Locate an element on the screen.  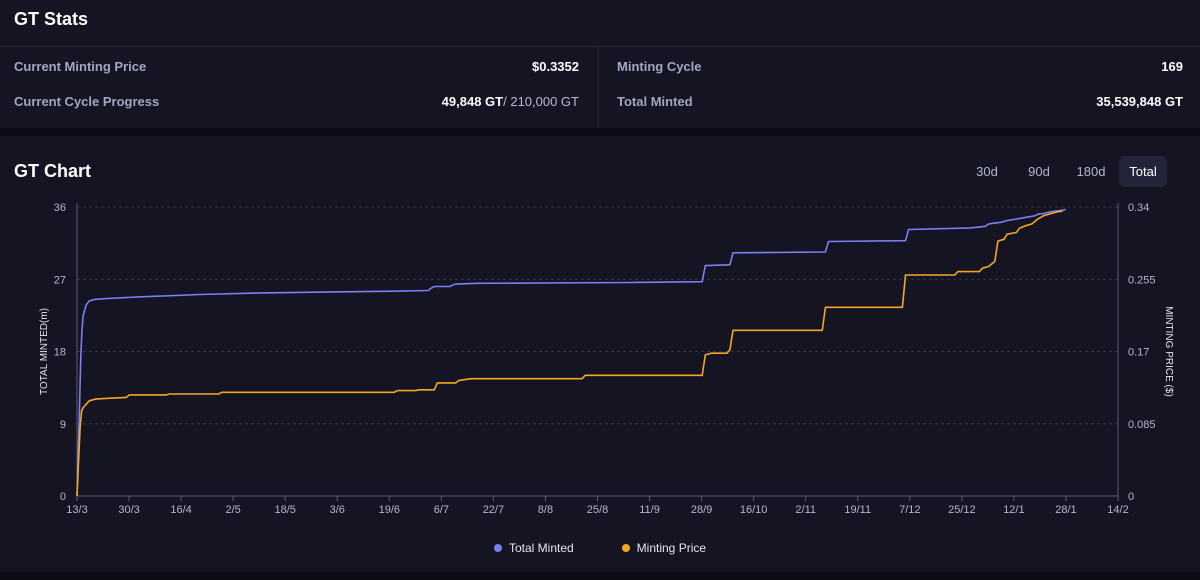
legend-total-minted: Total Minted is located at coordinates (533, 548).